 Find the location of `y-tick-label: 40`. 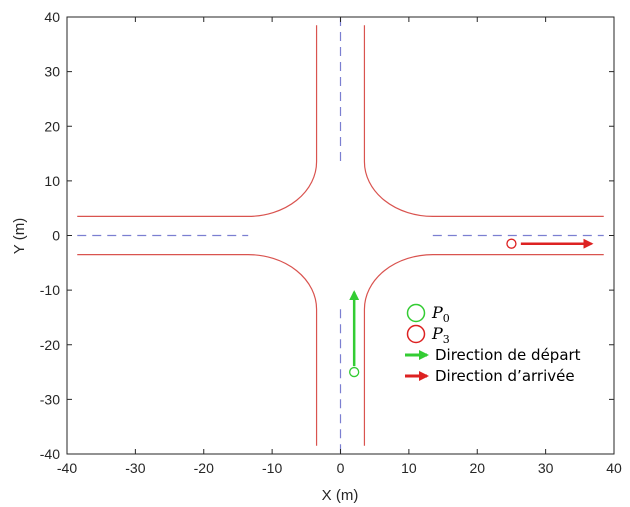

y-tick-label: 40 is located at coordinates (52, 17).